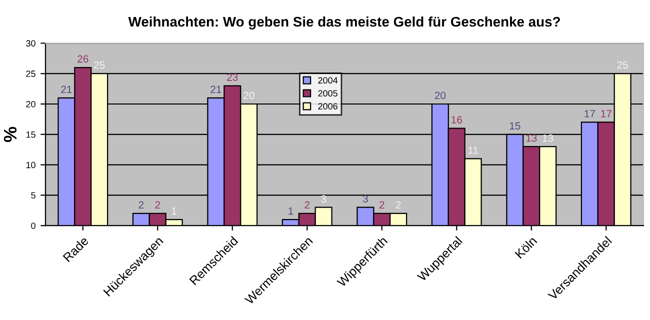 Image resolution: width=650 pixels, height=320 pixels. Describe the element at coordinates (328, 93) in the screenshot. I see `legend-label: 2005` at that location.